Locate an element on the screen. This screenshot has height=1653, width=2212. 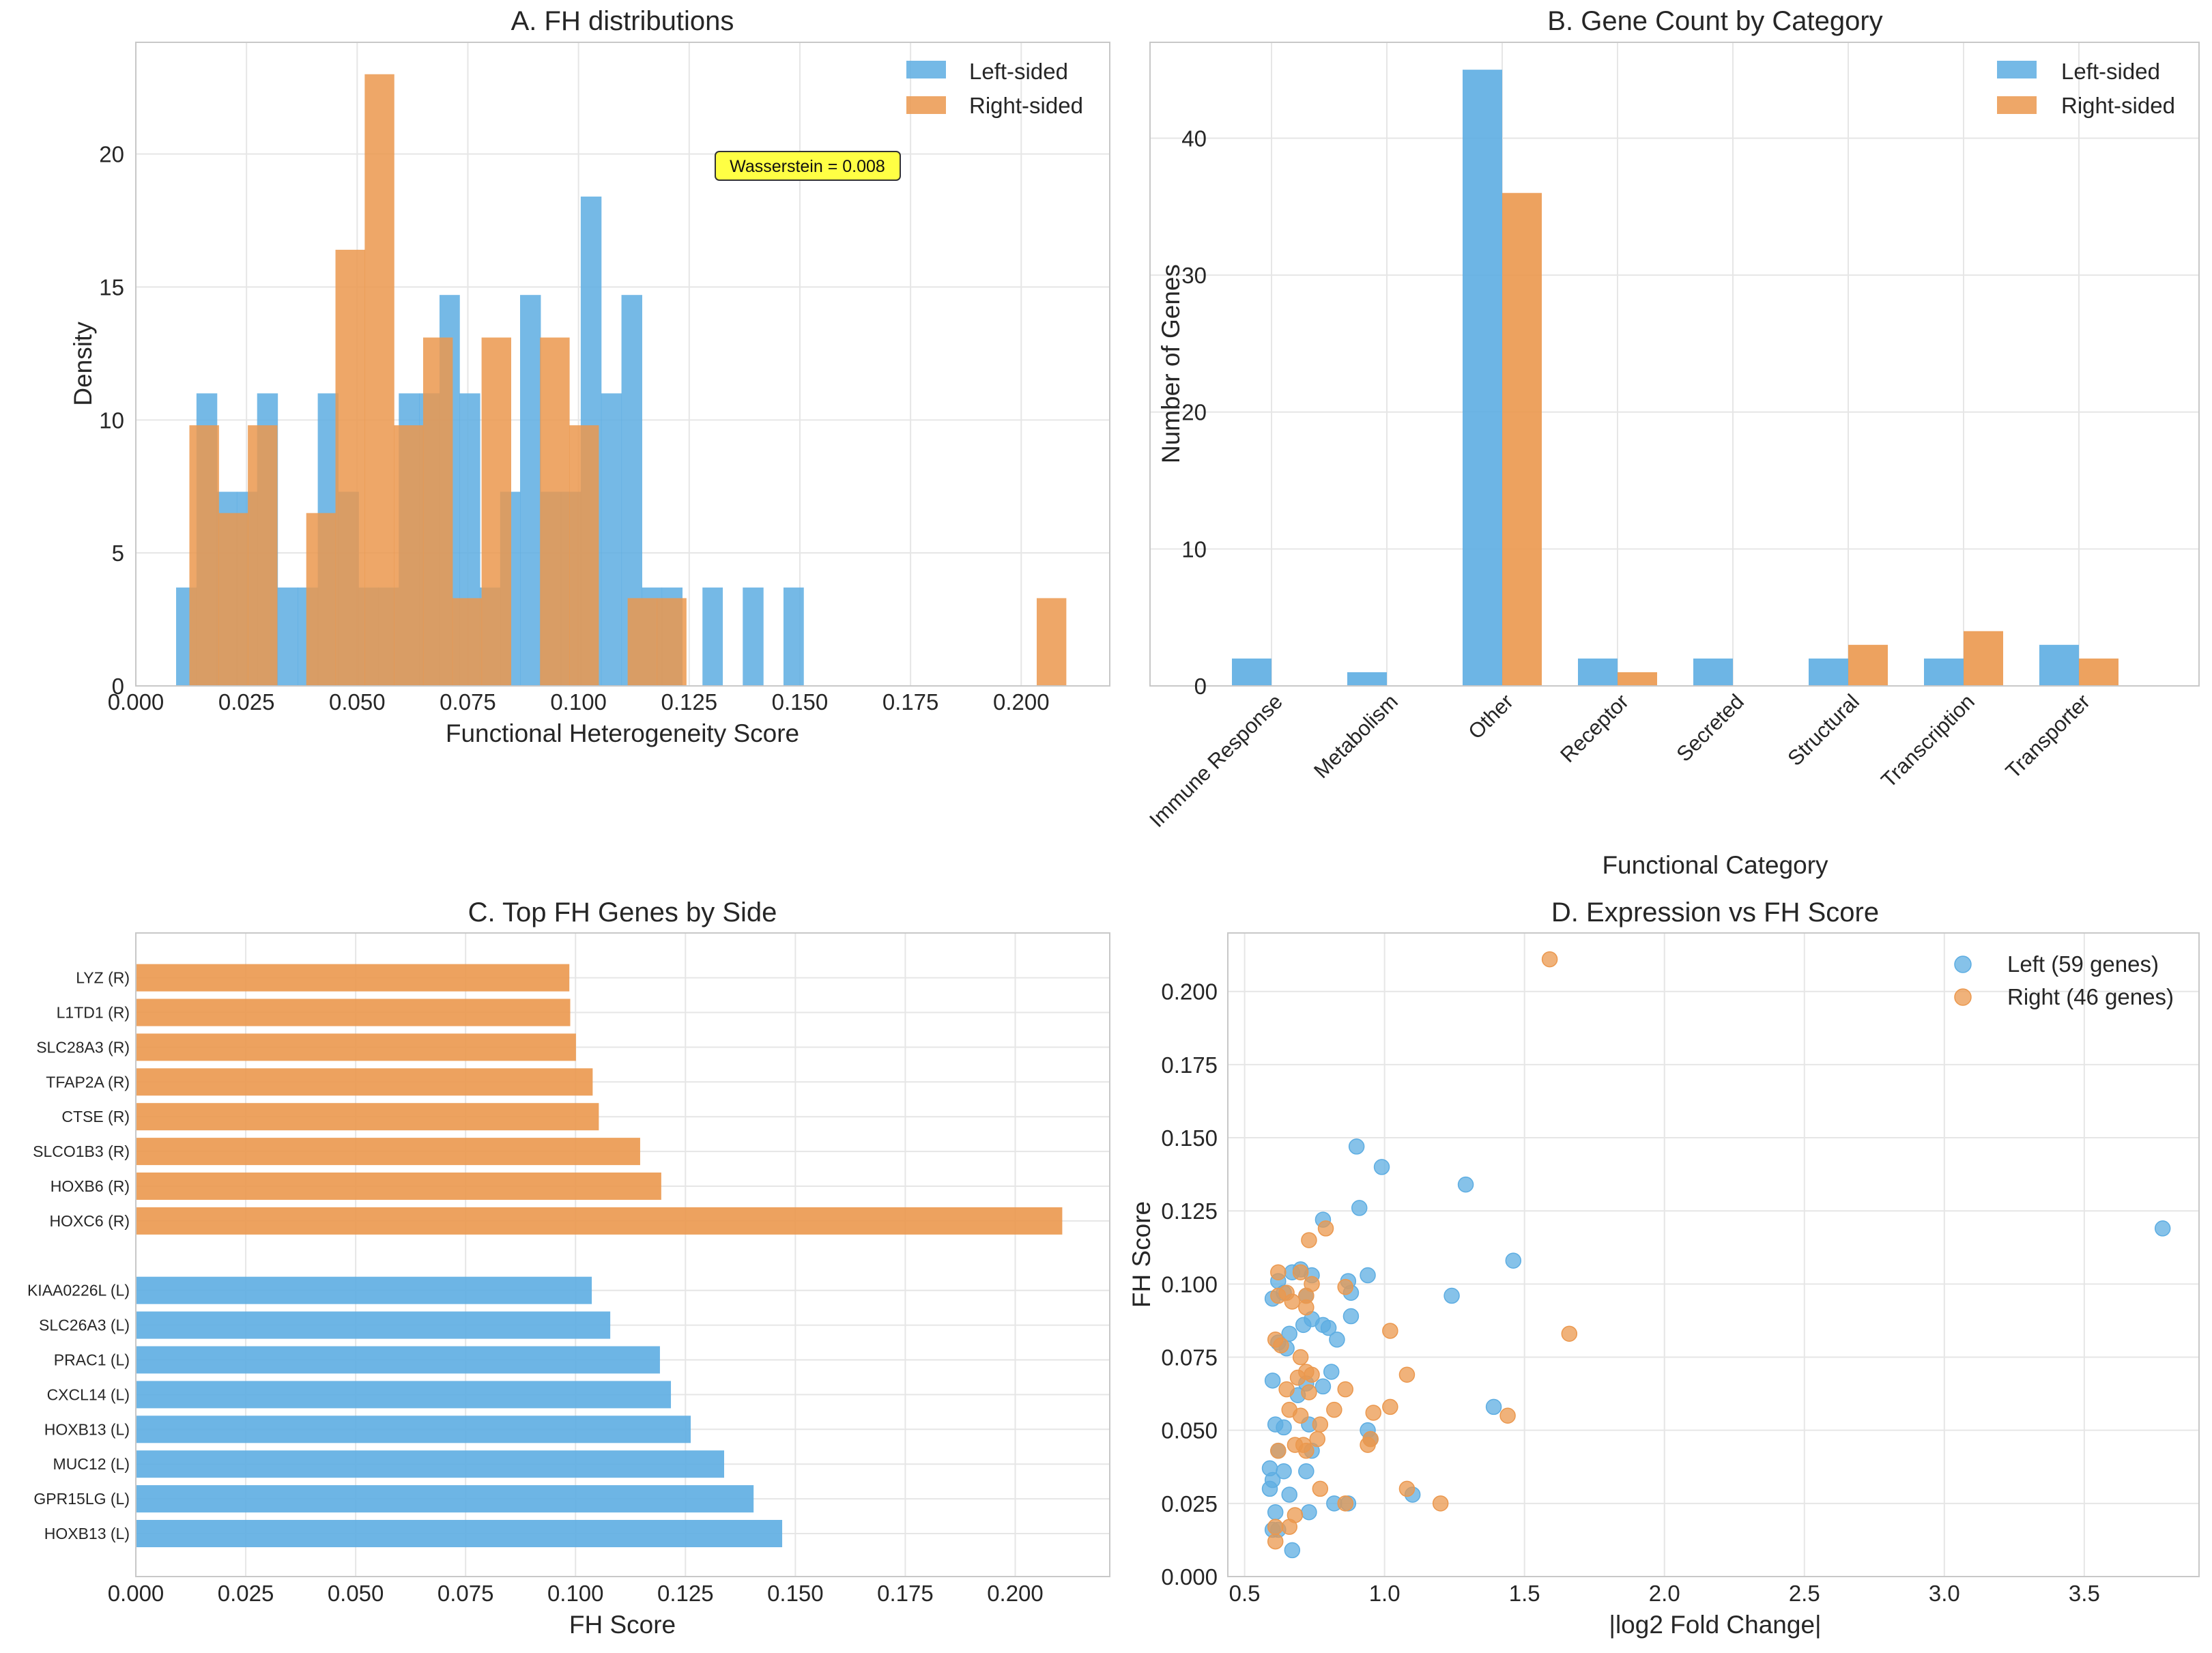
annotation-text: Wasserstein = 0.008 is located at coordinates (807, 166).